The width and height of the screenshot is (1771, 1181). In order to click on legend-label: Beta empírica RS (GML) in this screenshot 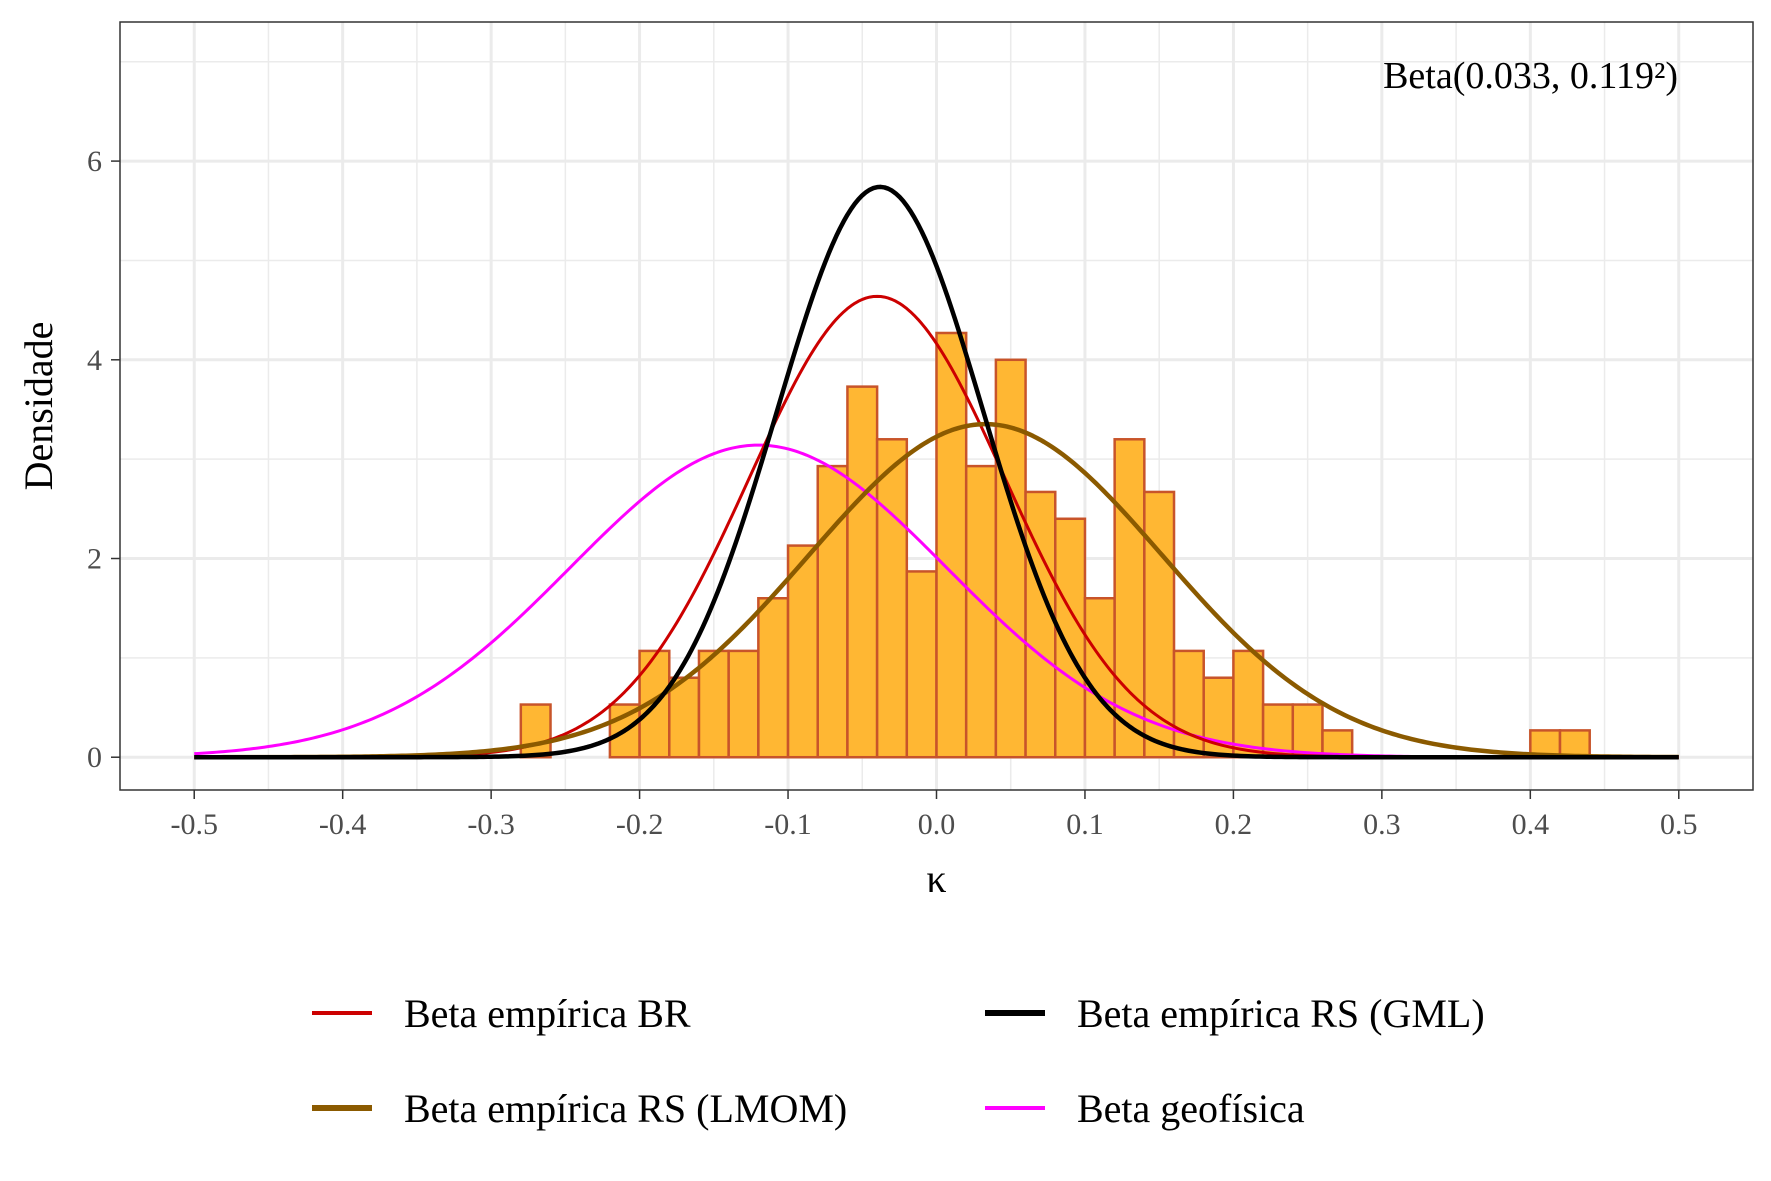, I will do `click(1281, 1013)`.